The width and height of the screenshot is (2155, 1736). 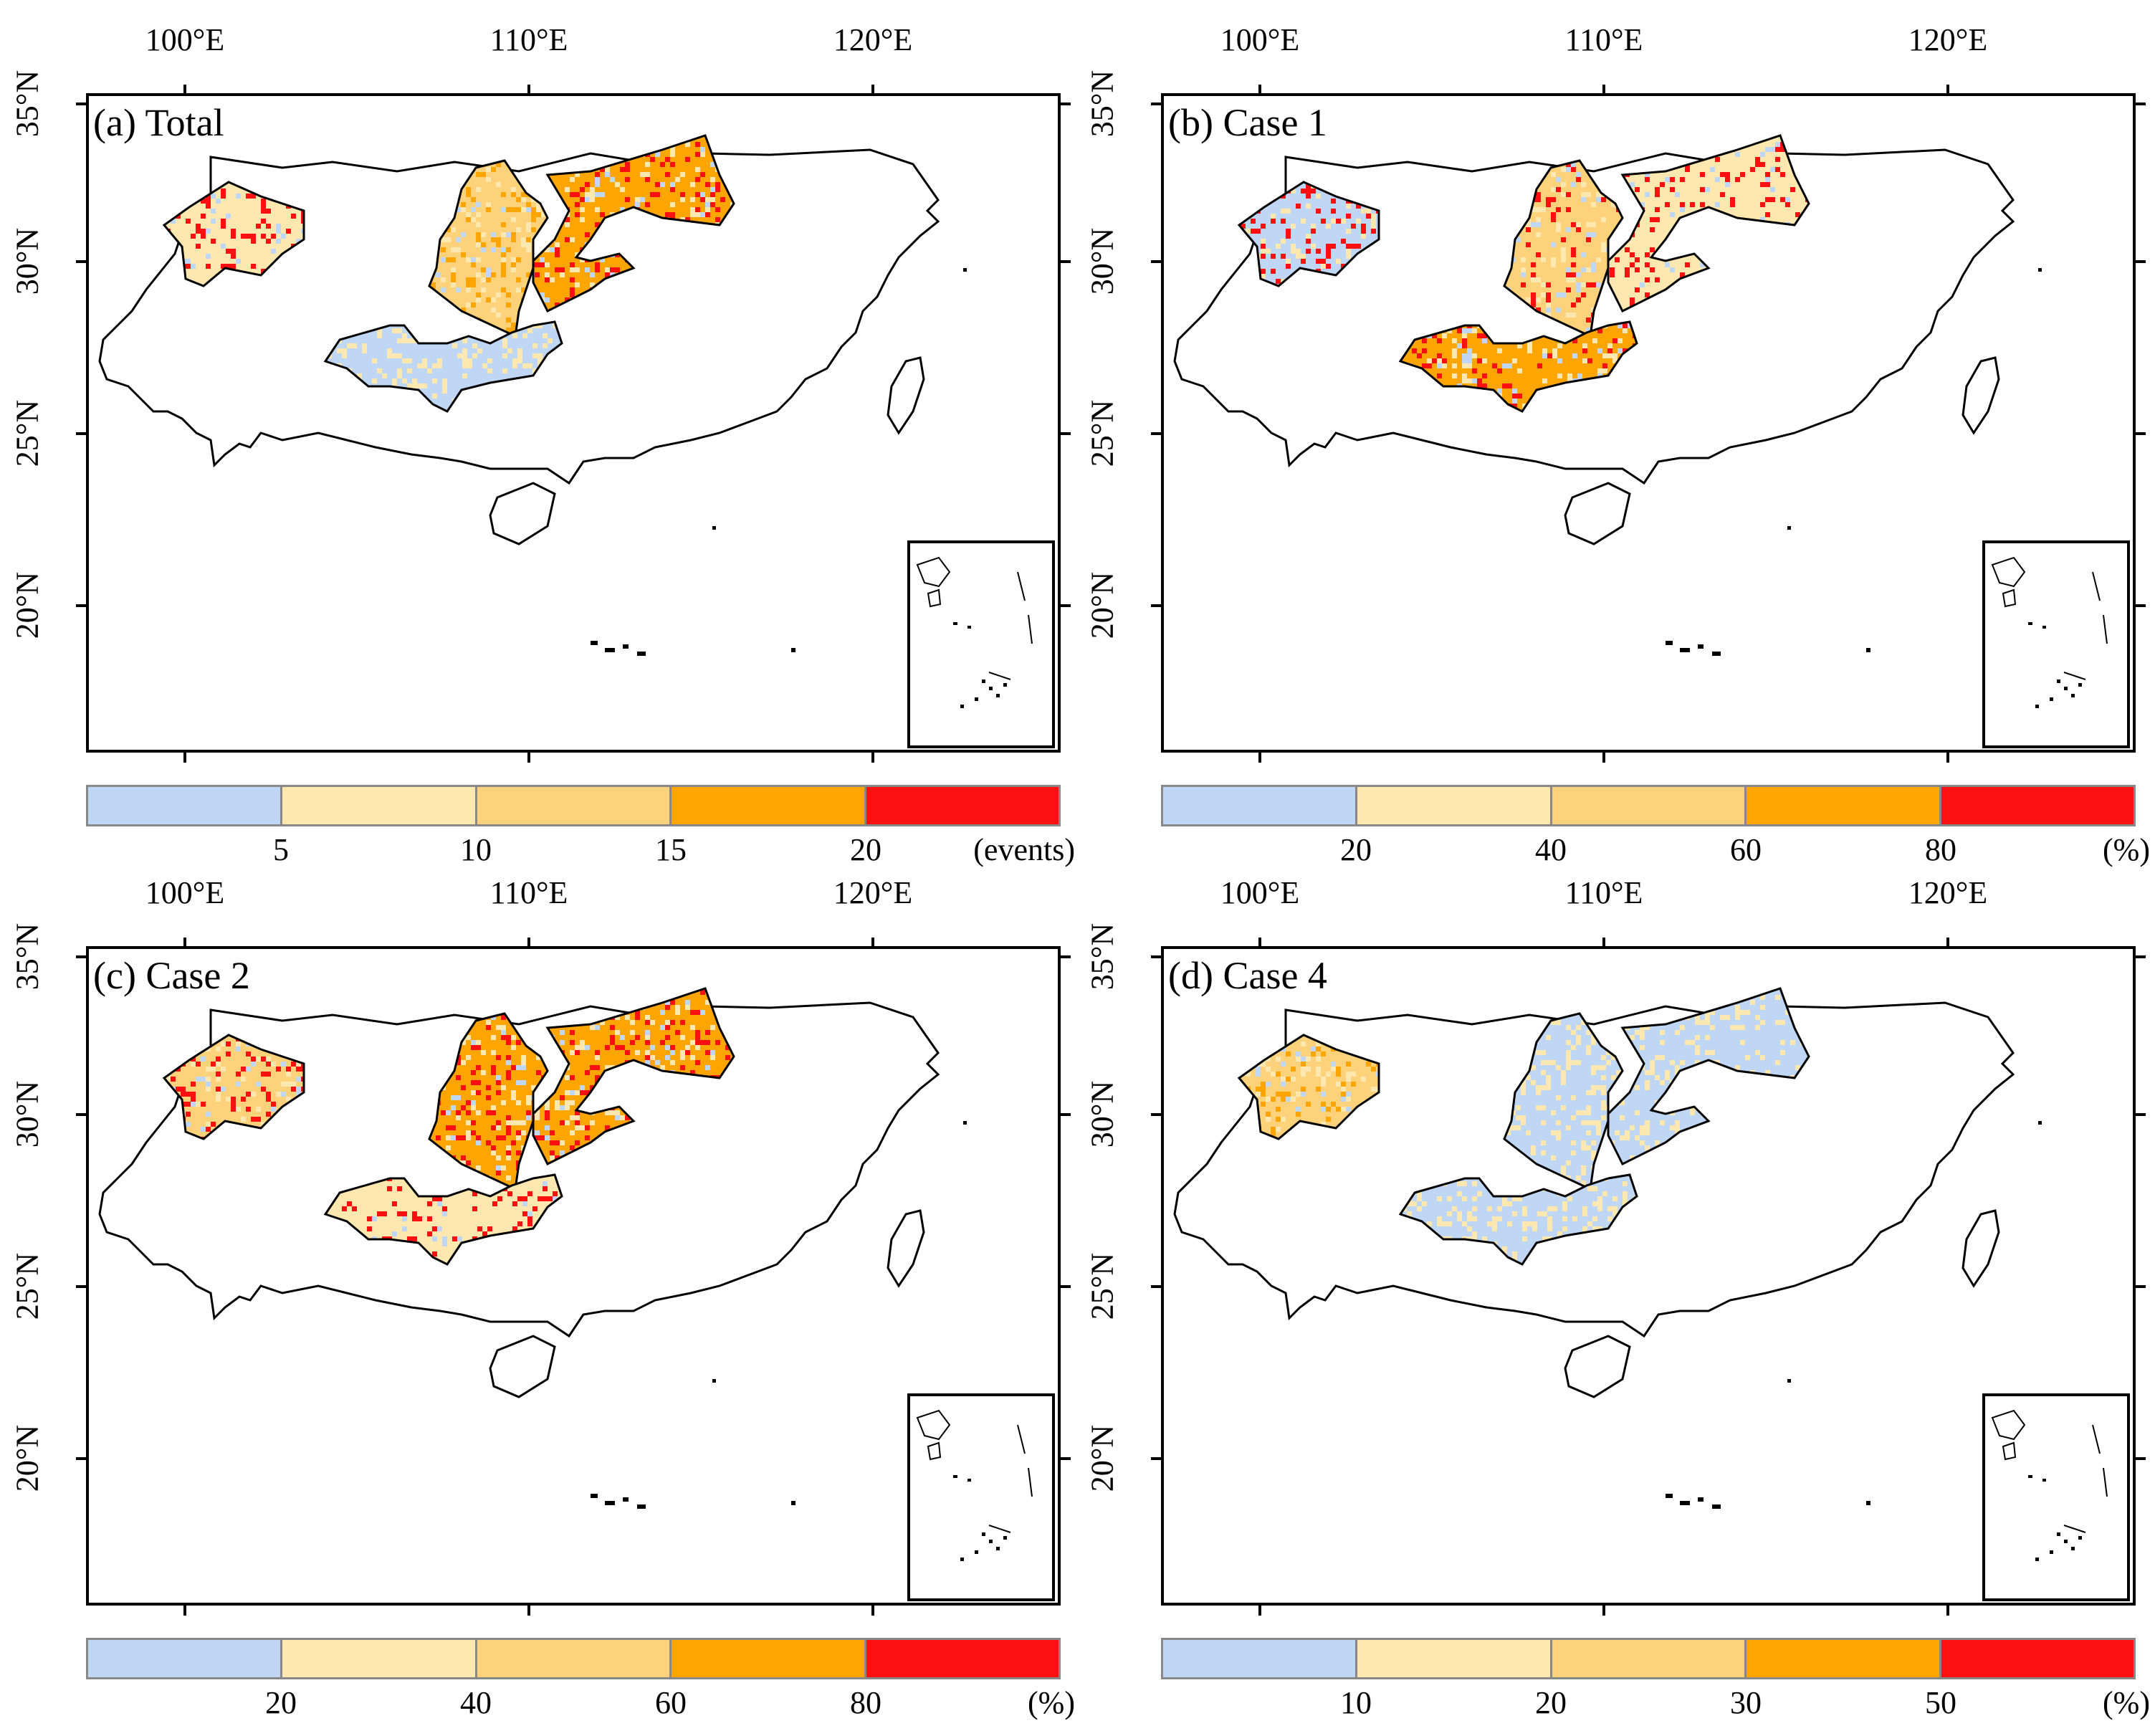 What do you see at coordinates (865, 850) in the screenshot?
I see `colorbar-tick-4: 20` at bounding box center [865, 850].